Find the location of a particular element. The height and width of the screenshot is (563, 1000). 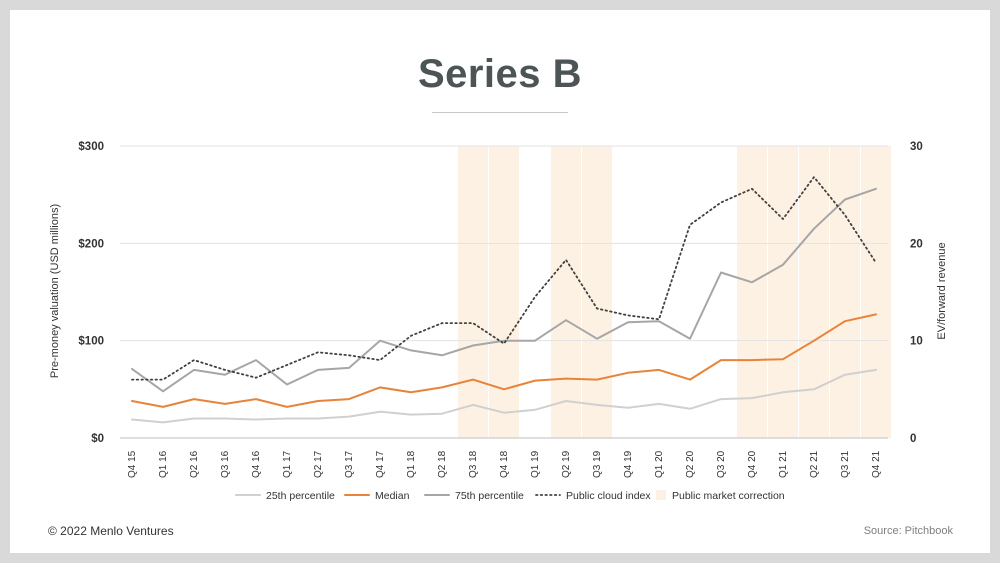

x-tick-label: Q4 18 is located at coordinates (504, 464).